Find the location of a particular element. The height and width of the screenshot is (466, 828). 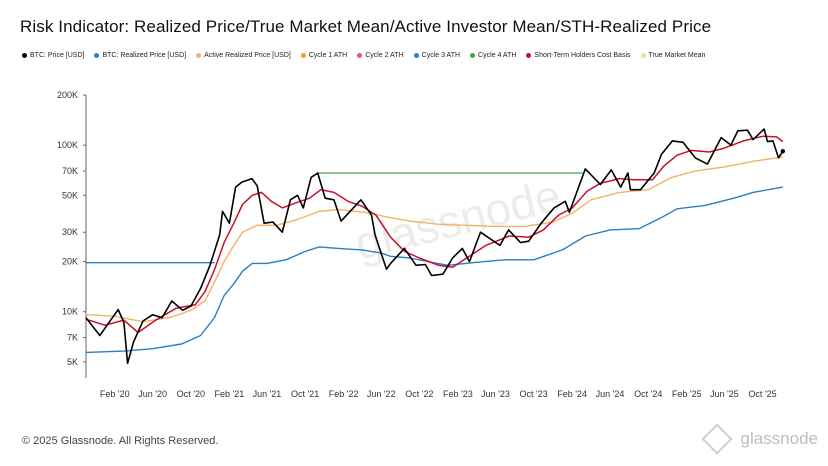

legend-item: BTC: Realized Price [USD] is located at coordinates (140, 55).